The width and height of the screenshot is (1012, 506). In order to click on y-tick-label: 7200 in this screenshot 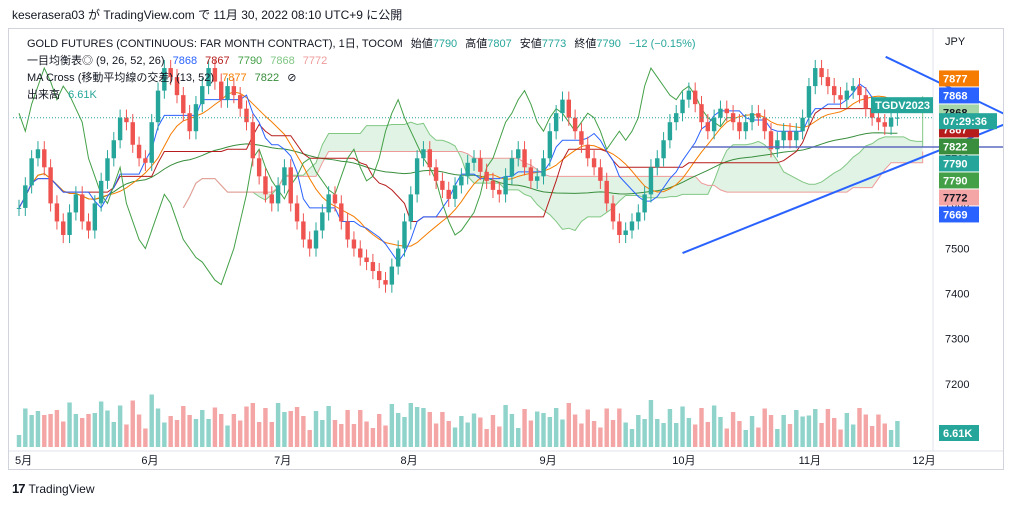, I will do `click(957, 385)`.